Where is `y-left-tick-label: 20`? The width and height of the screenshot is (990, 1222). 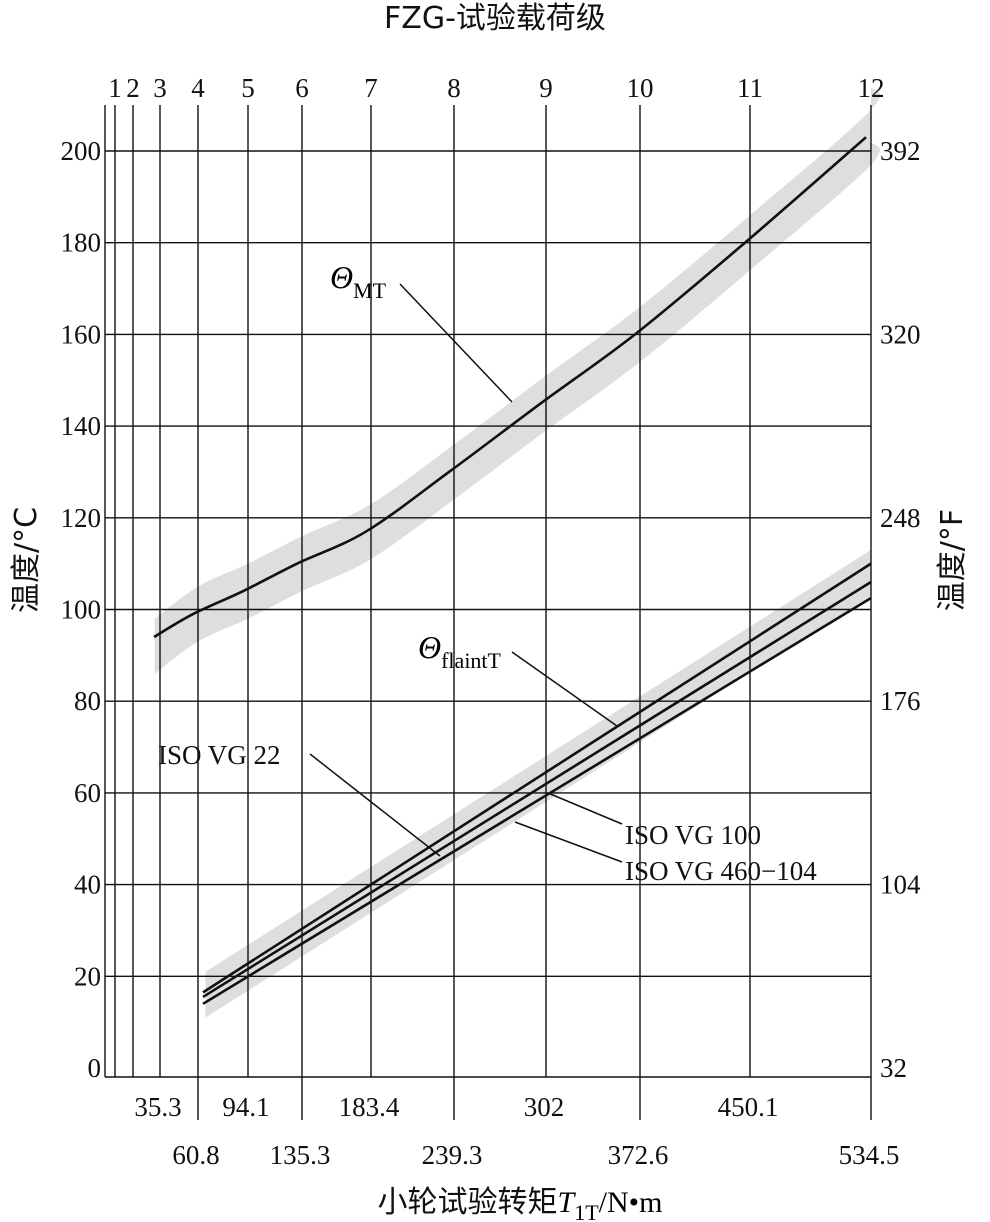
y-left-tick-label: 20 is located at coordinates (87, 976).